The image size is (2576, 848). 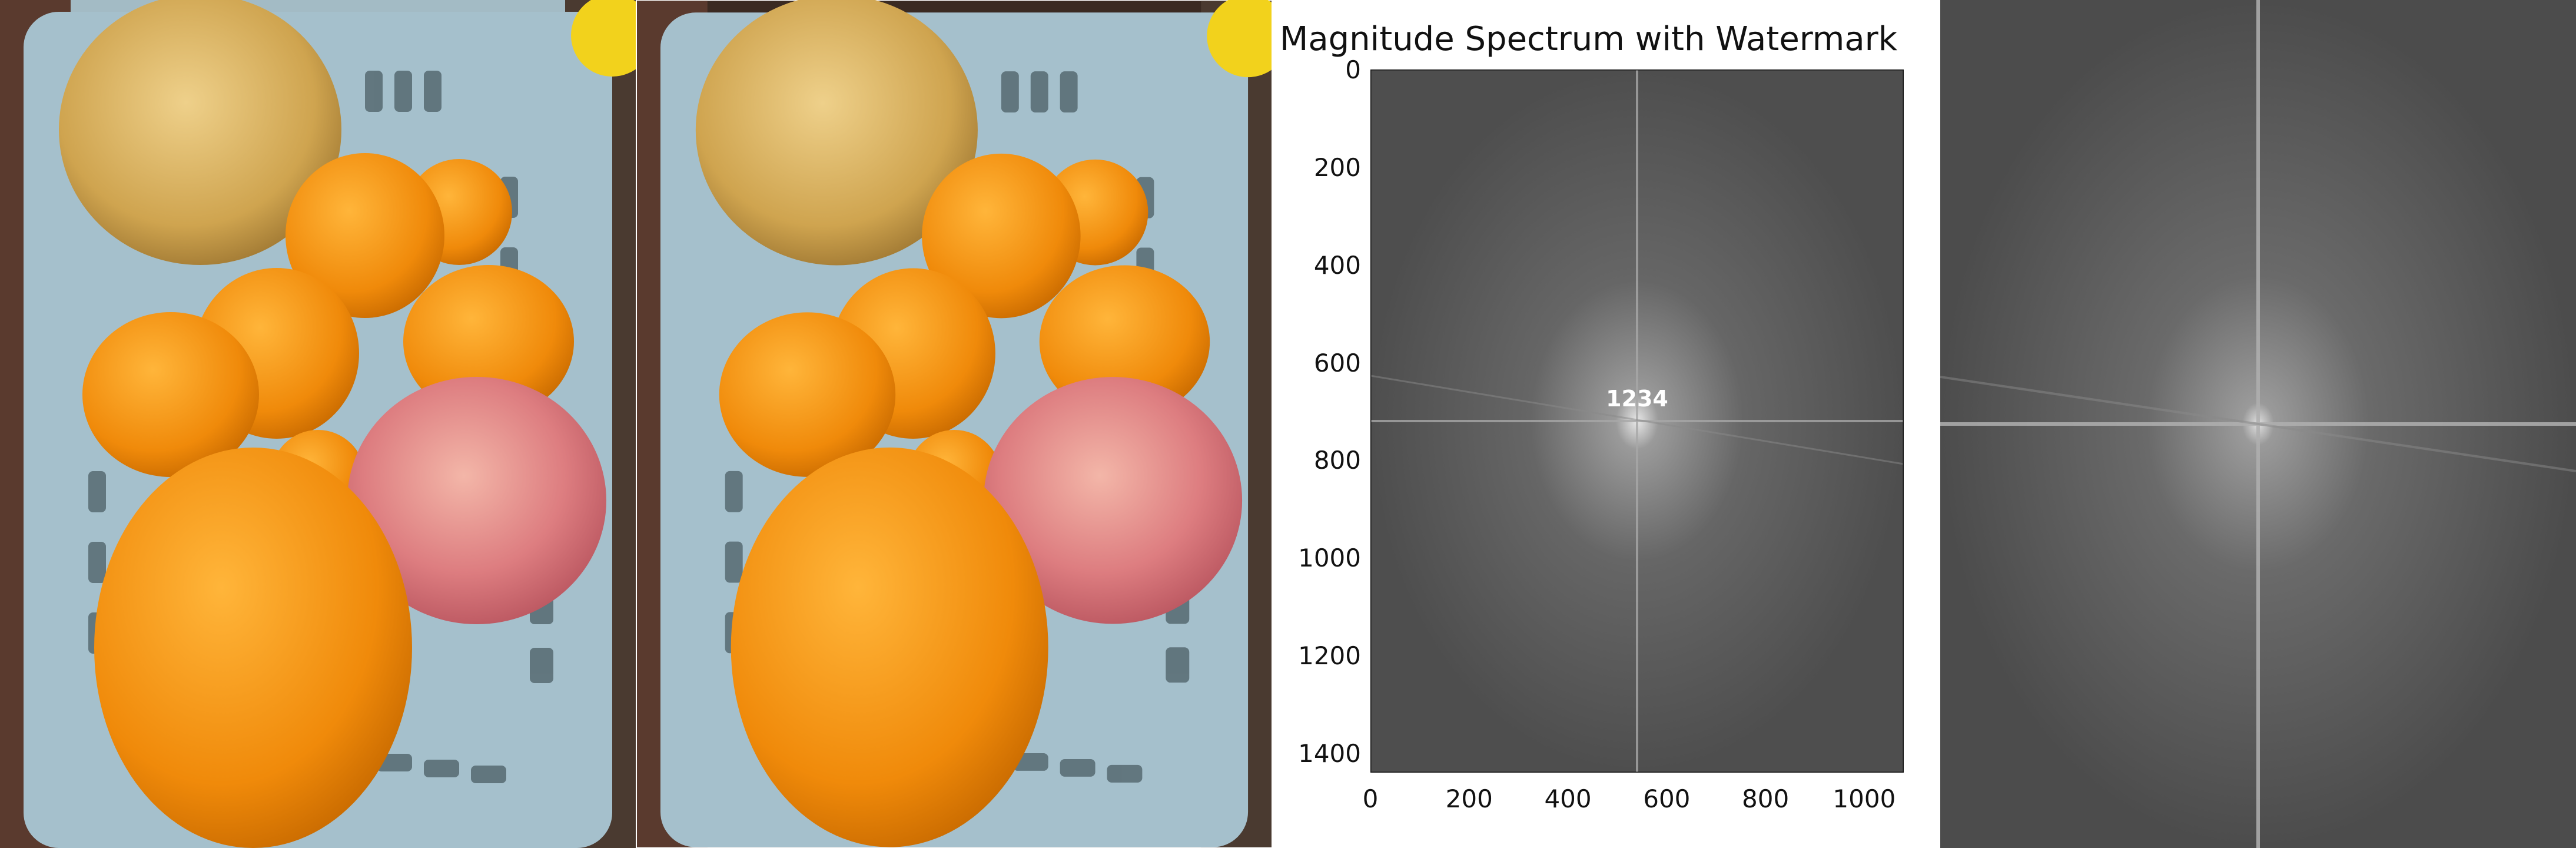 What do you see at coordinates (1353, 69) in the screenshot?
I see `y-tick-label: 0` at bounding box center [1353, 69].